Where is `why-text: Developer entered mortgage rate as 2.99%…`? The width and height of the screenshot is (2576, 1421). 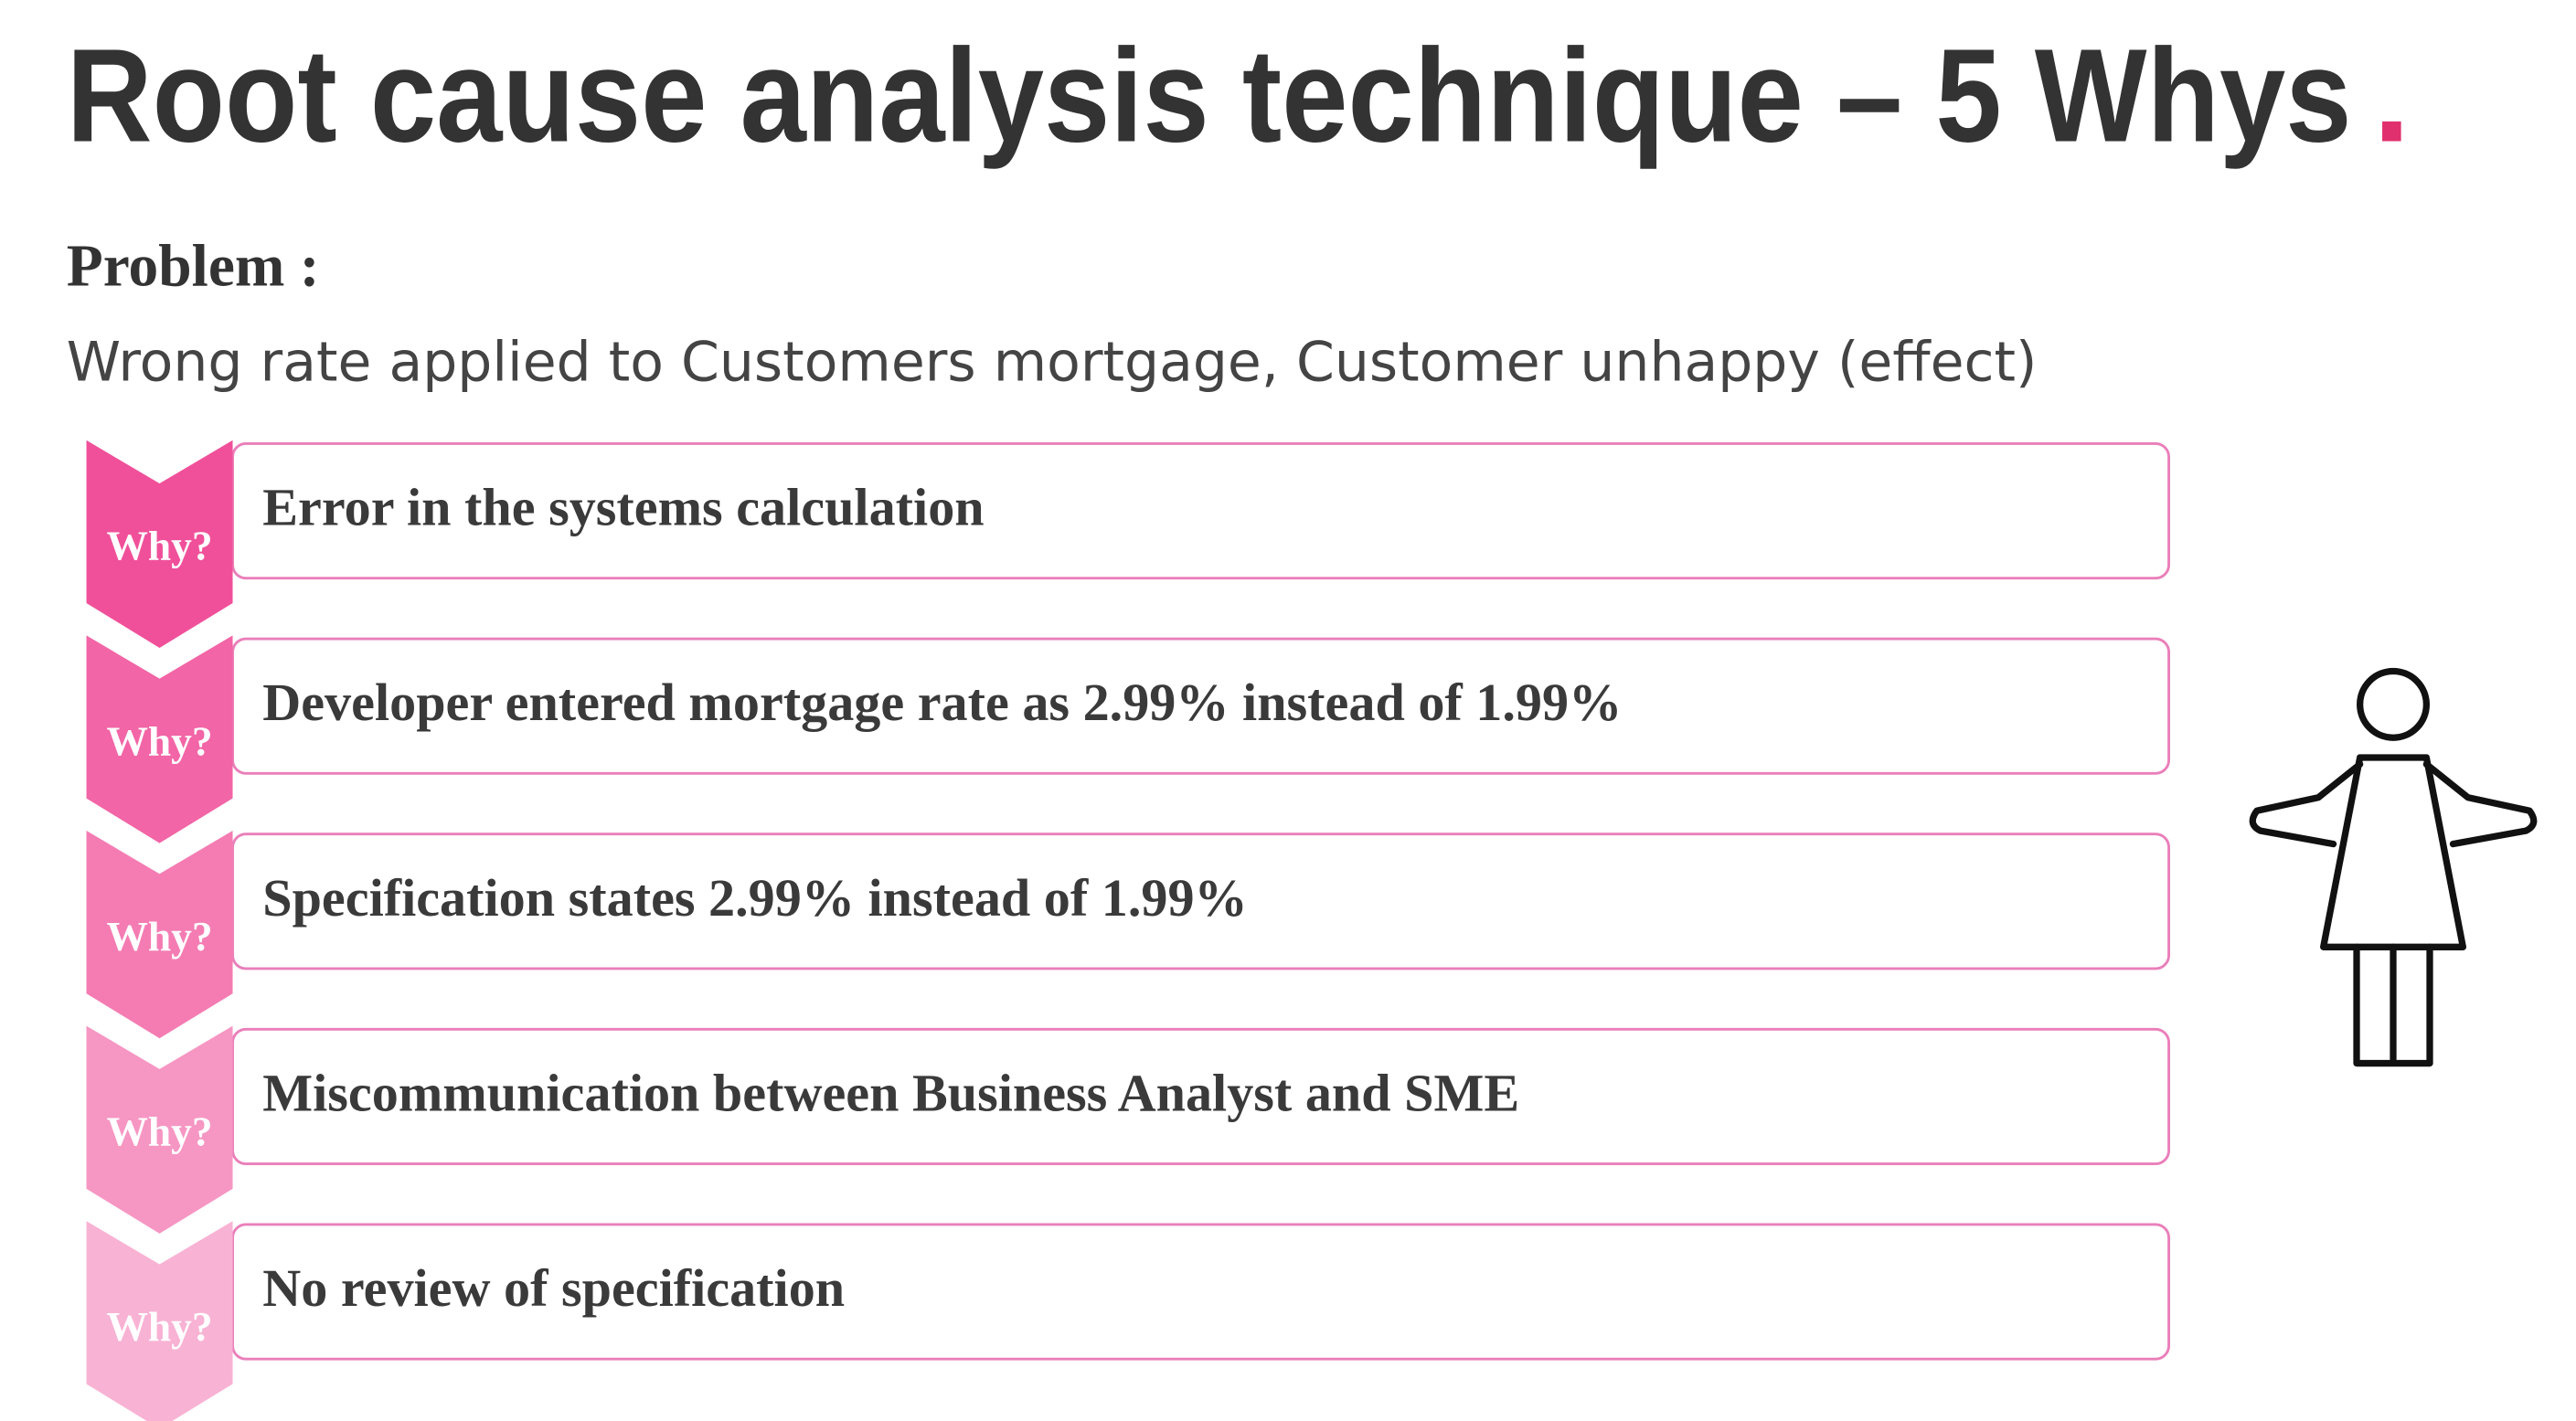 why-text: Developer entered mortgage rate as 2.99%… is located at coordinates (942, 703).